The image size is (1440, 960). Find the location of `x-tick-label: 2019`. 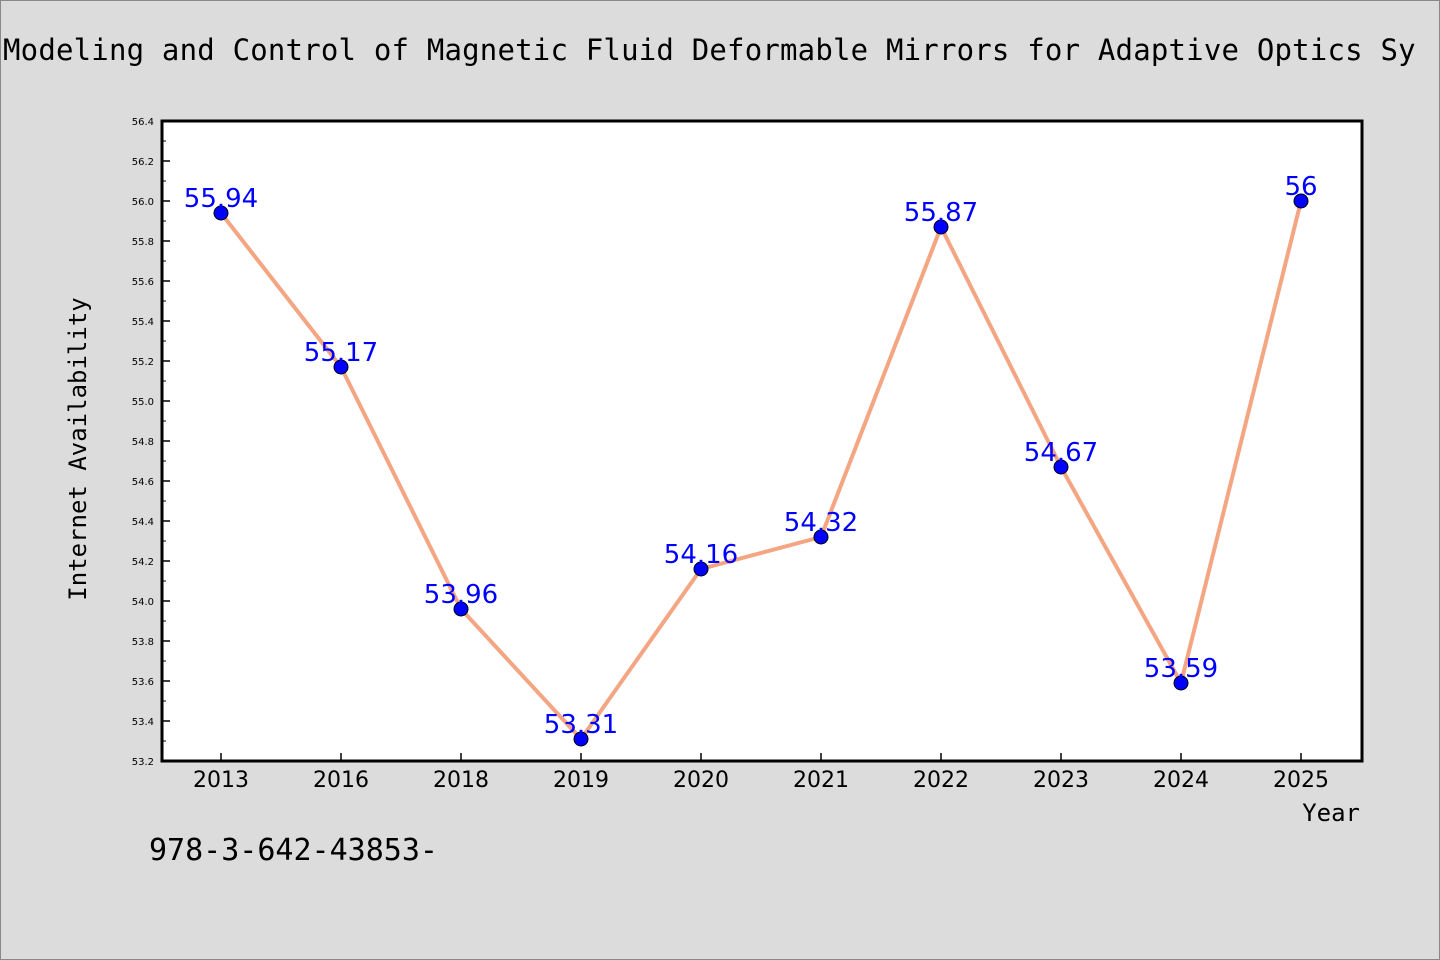

x-tick-label: 2019 is located at coordinates (581, 780).